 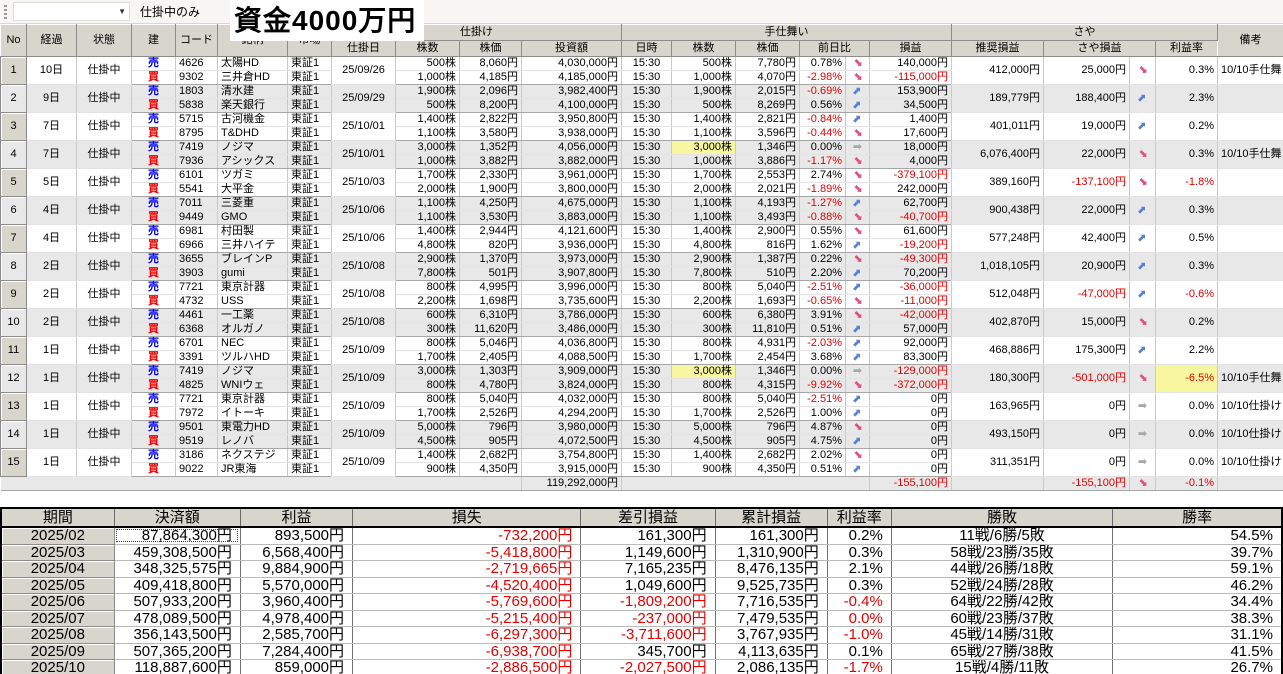 I want to click on cell-pl: -129,000円, so click(x=910, y=371).